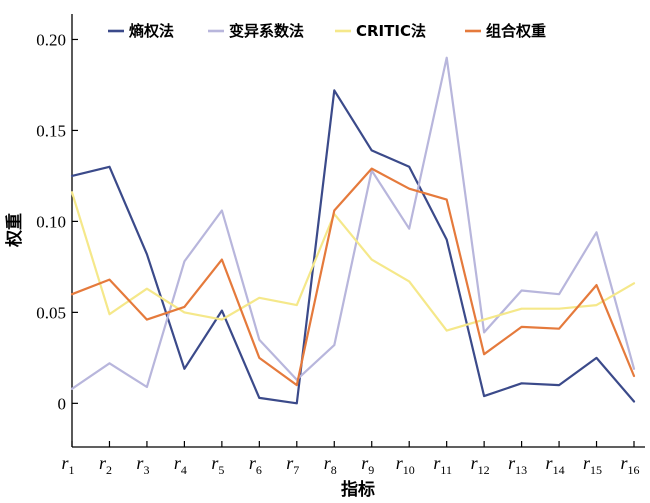  I want to click on x-tick-label: r6, so click(255, 465).